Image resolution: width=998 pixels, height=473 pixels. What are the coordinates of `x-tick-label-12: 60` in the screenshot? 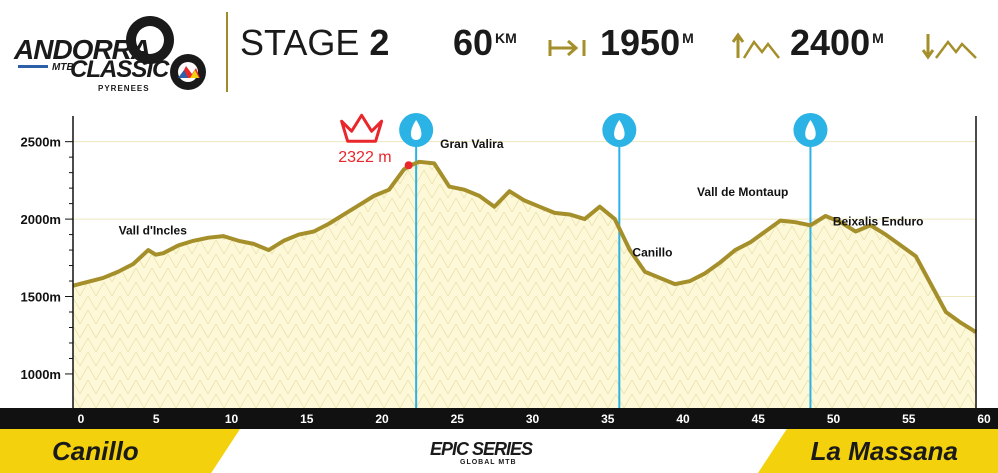 It's located at (984, 419).